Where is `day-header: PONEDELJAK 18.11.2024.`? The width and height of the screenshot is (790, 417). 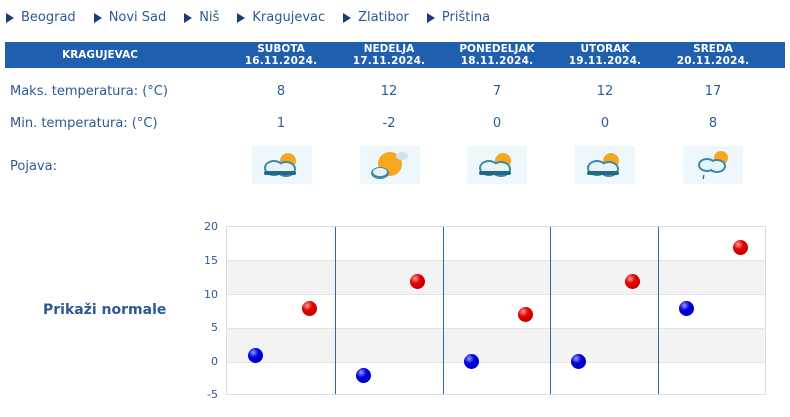 day-header: PONEDELJAK 18.11.2024. is located at coordinates (497, 55).